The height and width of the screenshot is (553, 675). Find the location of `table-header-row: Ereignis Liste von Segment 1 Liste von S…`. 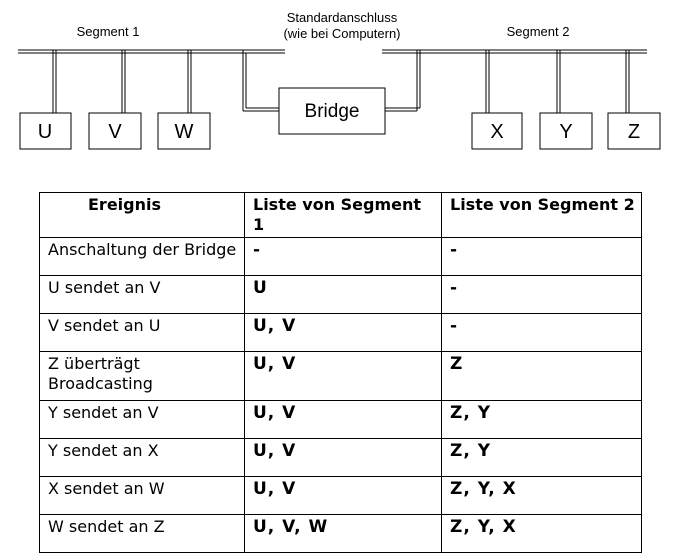

table-header-row: Ereignis Liste von Segment 1 Liste von S… is located at coordinates (340, 215).